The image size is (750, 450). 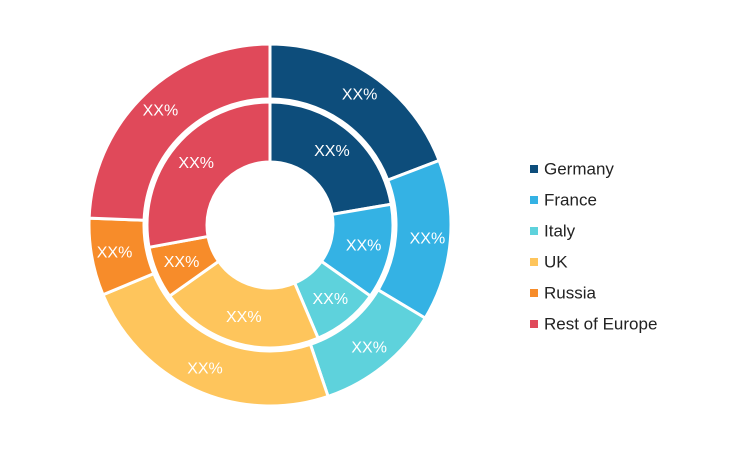 I want to click on inner-label-uk: XX%, so click(x=244, y=317).